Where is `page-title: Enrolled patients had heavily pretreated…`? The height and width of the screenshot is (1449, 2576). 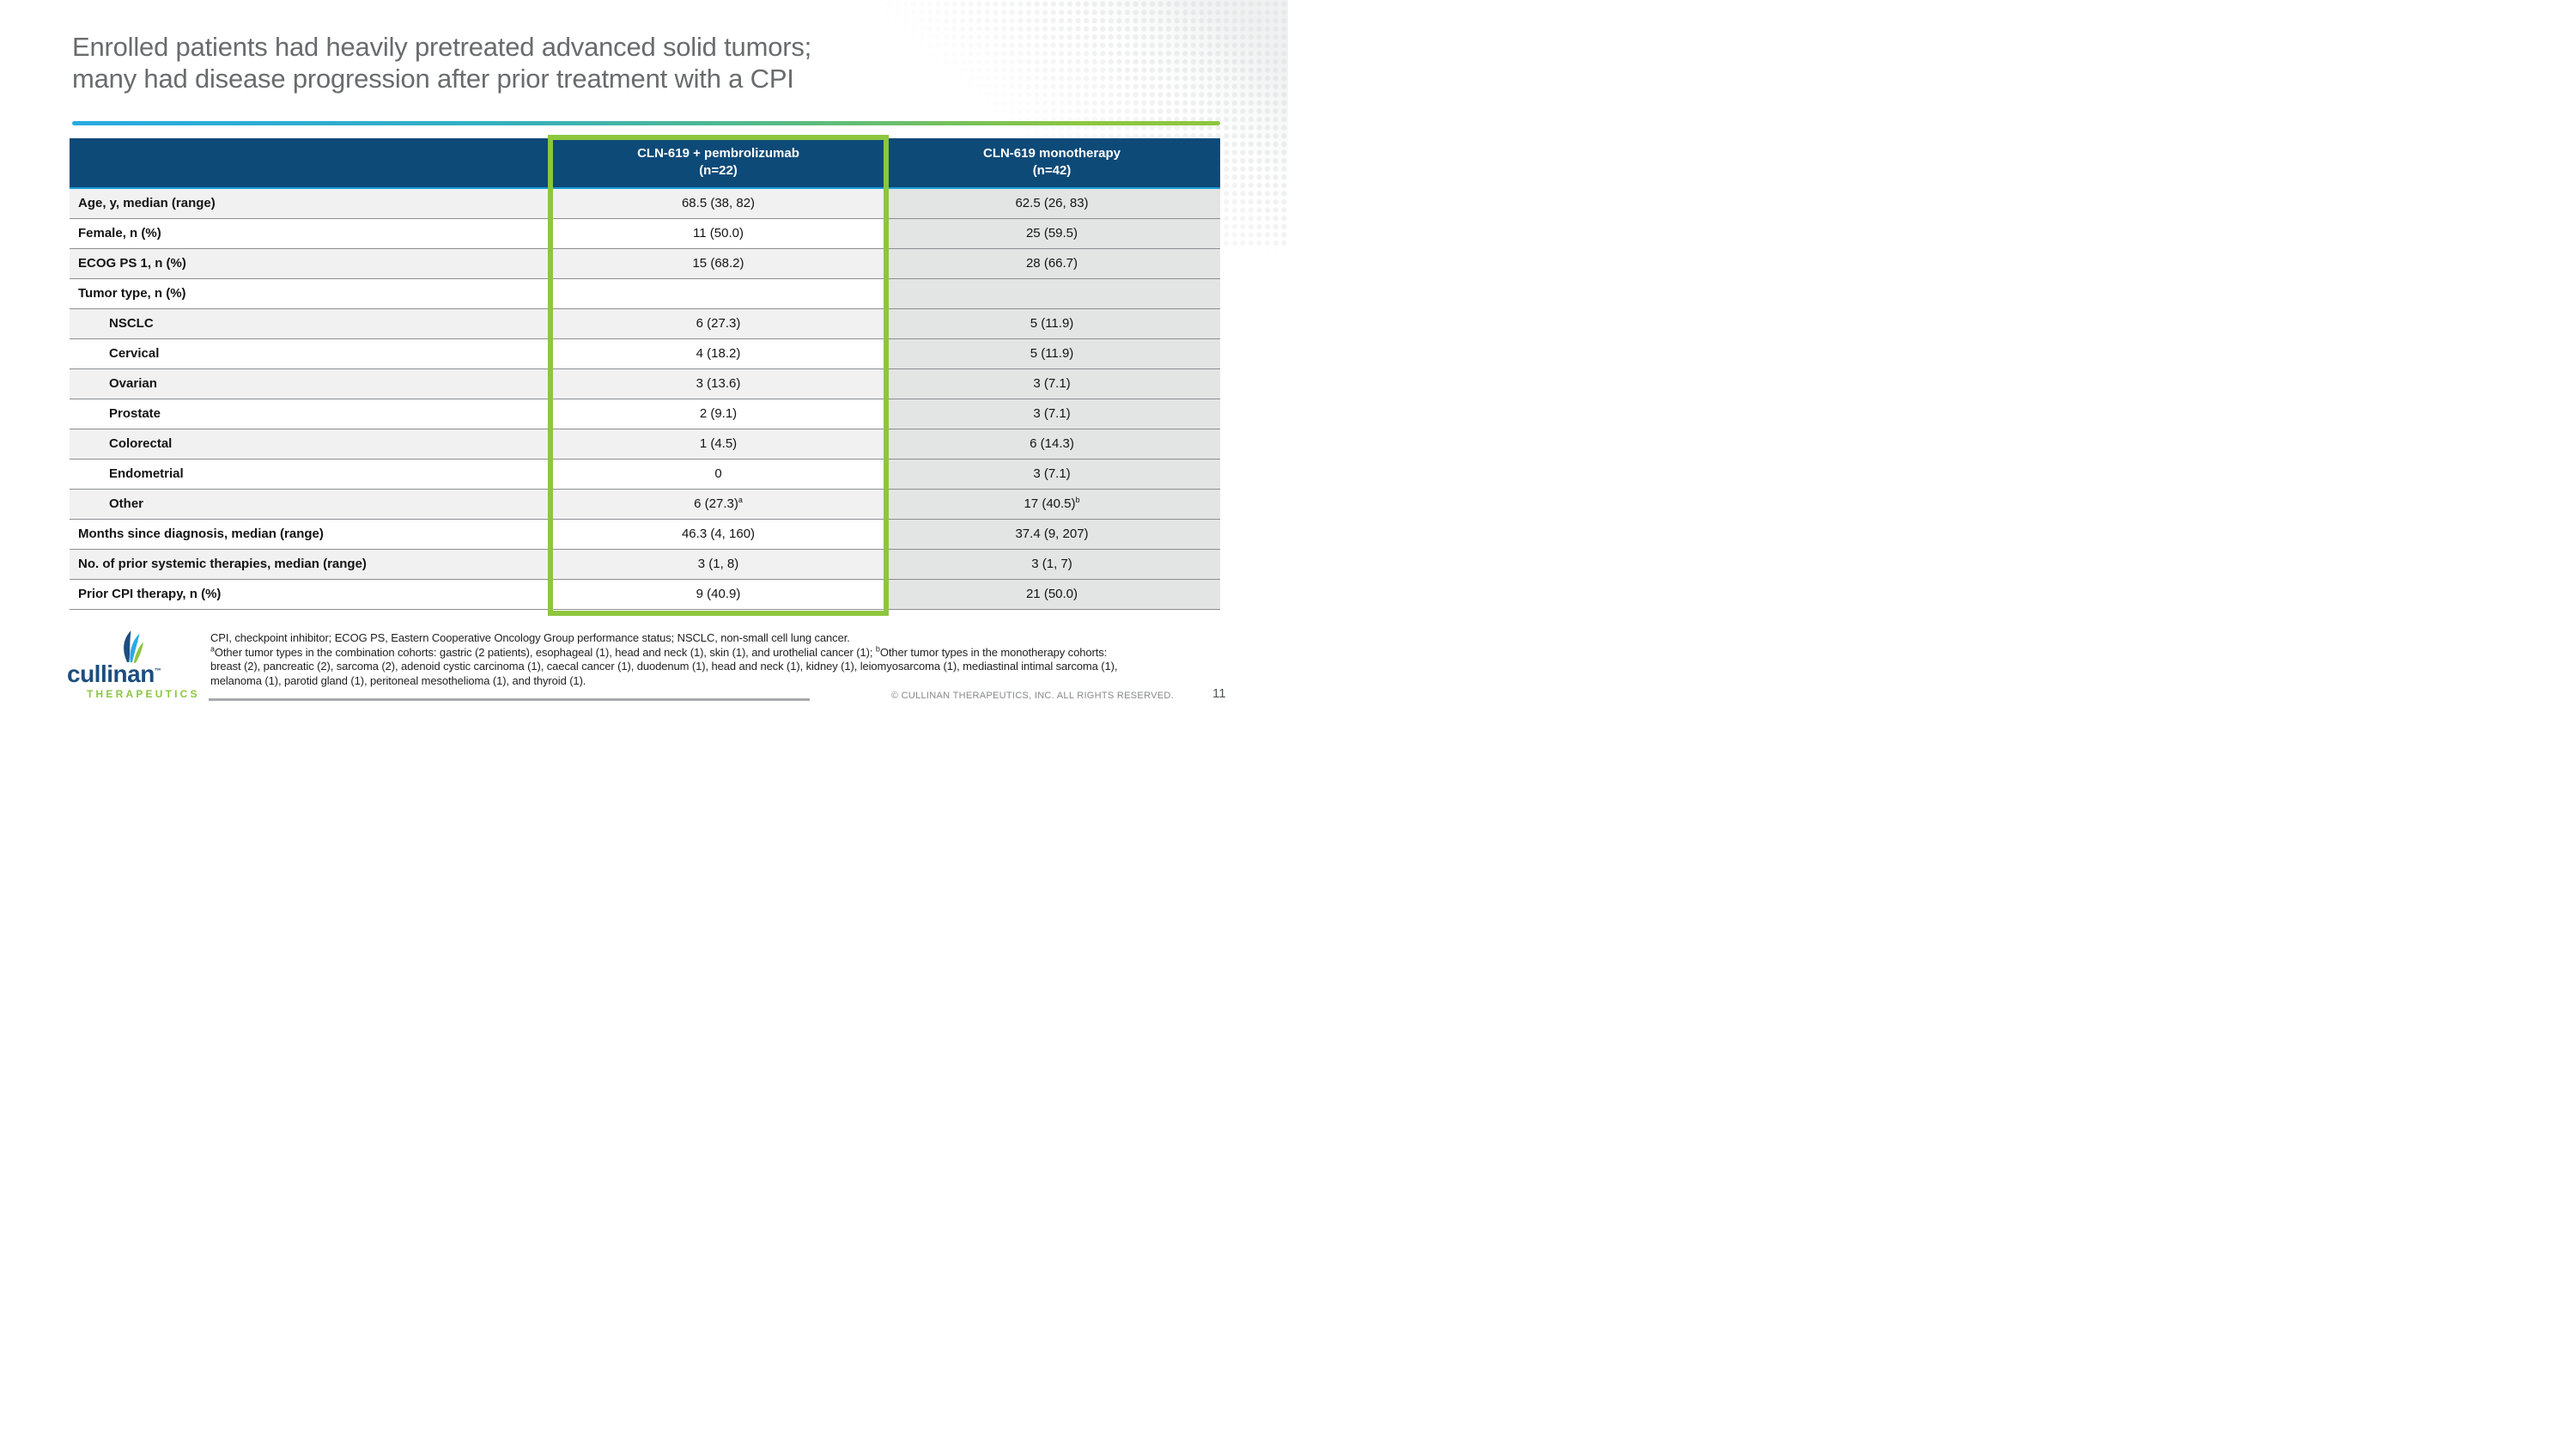 page-title: Enrolled patients had heavily pretreated… is located at coordinates (441, 62).